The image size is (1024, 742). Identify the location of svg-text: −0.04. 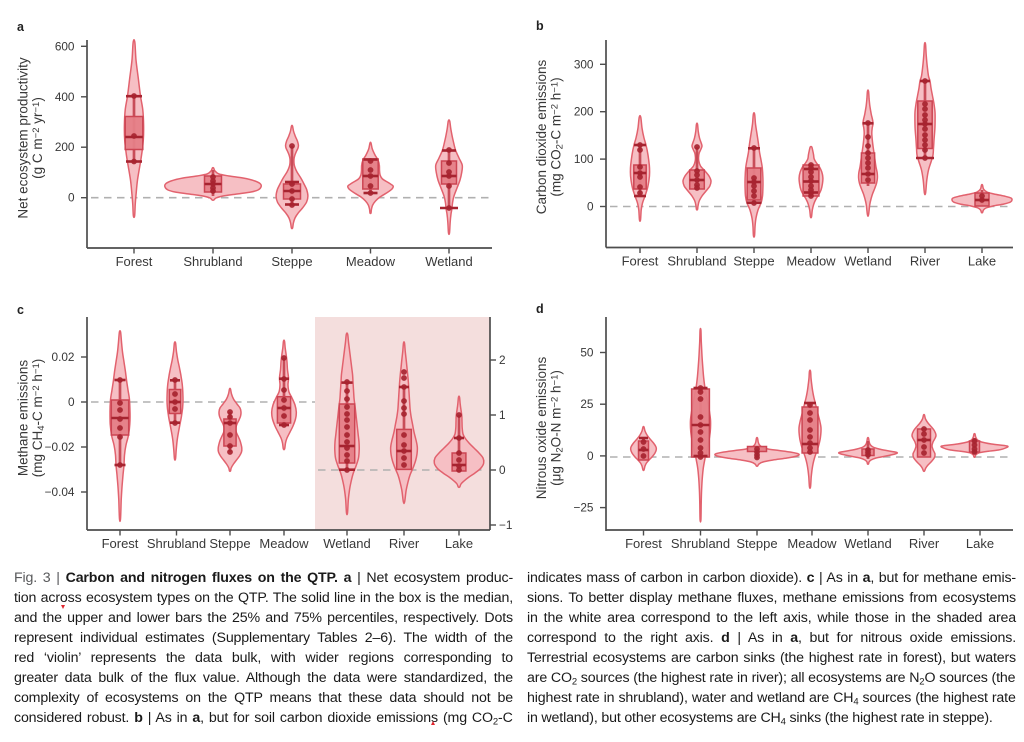
(60, 492).